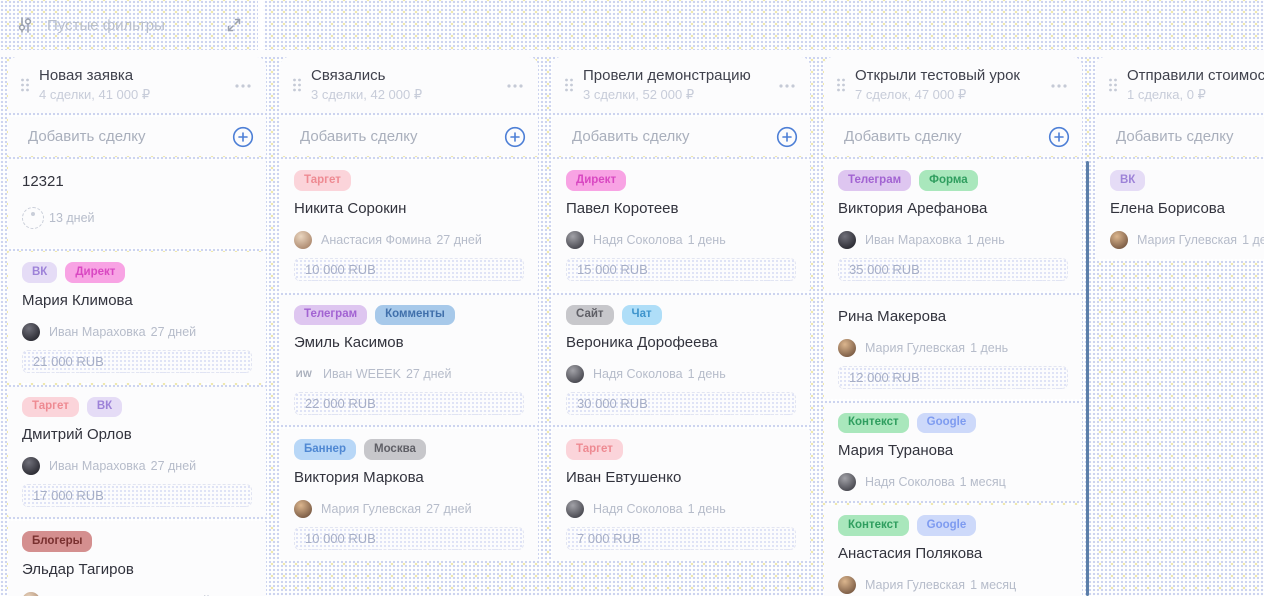  Describe the element at coordinates (104, 595) in the screenshot. I see `assignee-name: Анастасия Фомина` at that location.